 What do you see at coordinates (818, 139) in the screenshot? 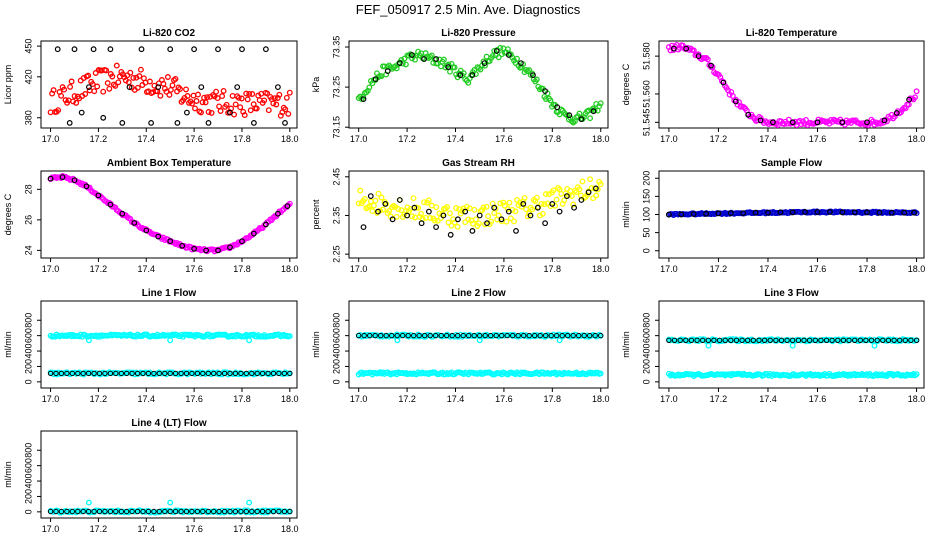
I see `li820-temperature-xtick-label: 17.6` at bounding box center [818, 139].